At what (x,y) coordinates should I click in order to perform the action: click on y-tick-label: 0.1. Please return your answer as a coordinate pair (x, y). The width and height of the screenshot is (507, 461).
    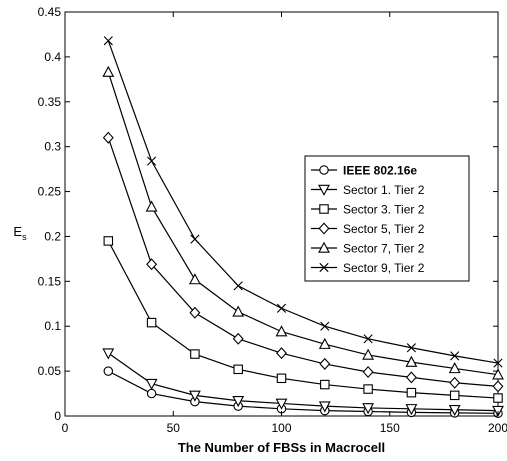
    Looking at the image, I should click on (52, 326).